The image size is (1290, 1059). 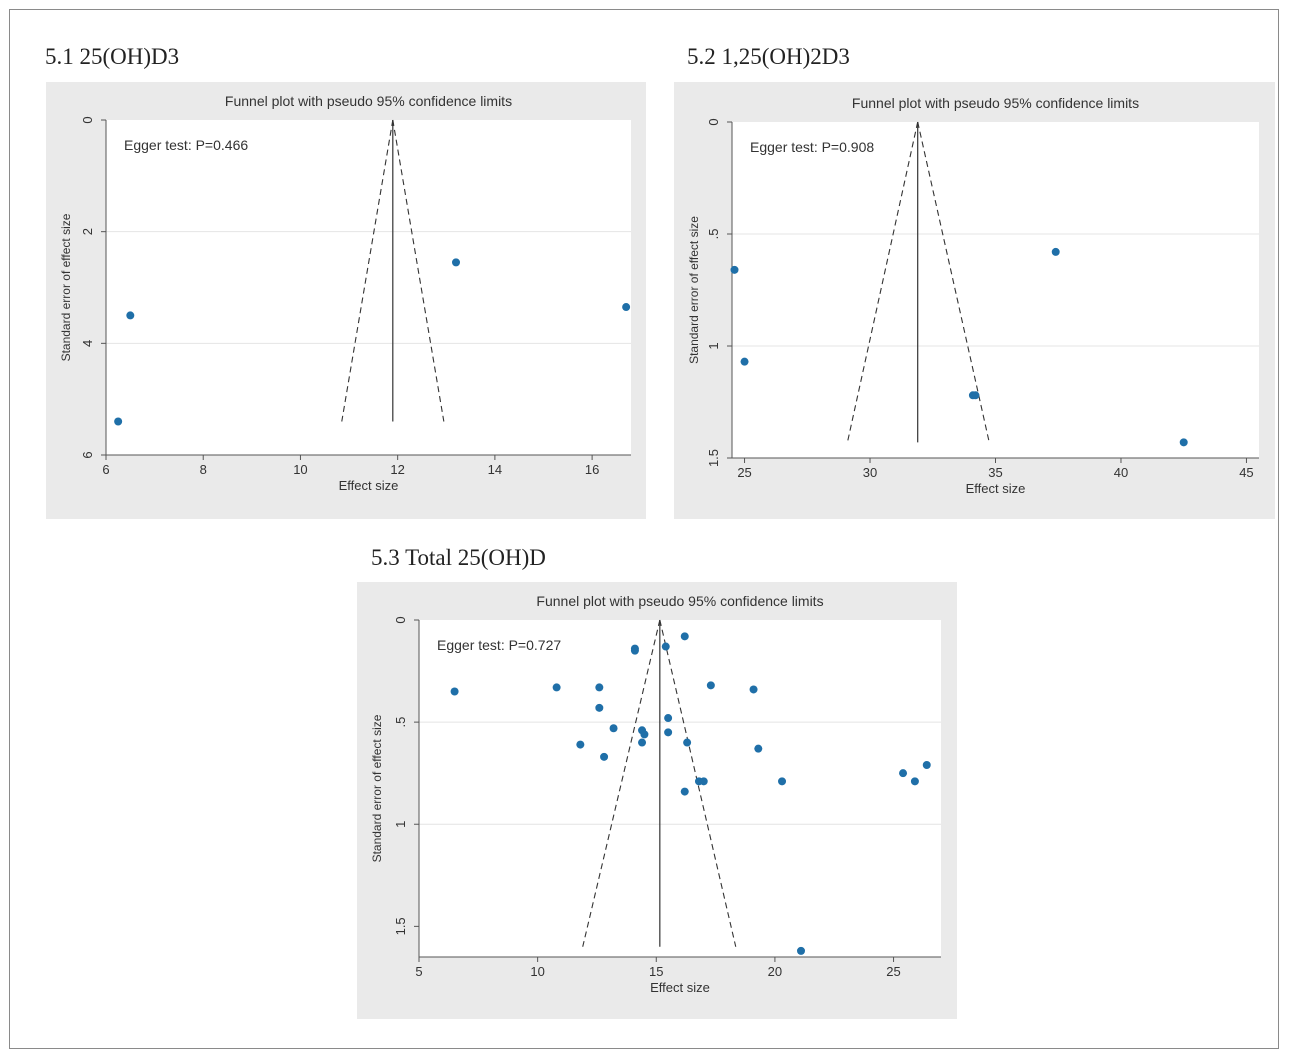 I want to click on x-tick-label: 30, so click(x=870, y=472).